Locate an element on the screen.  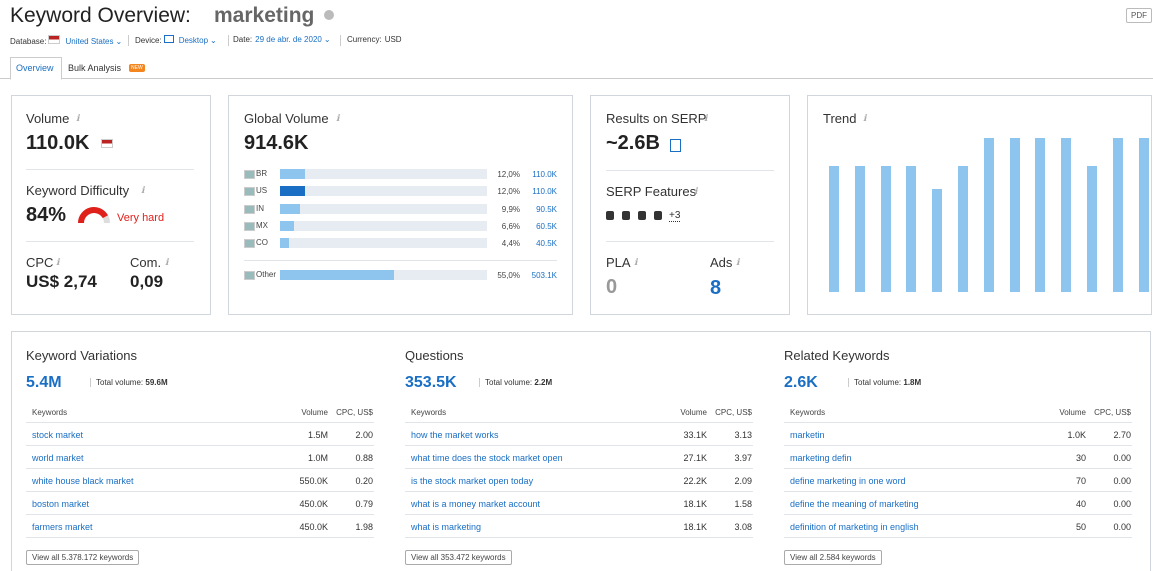
keyword-link: farmers market is located at coordinates (62, 527).